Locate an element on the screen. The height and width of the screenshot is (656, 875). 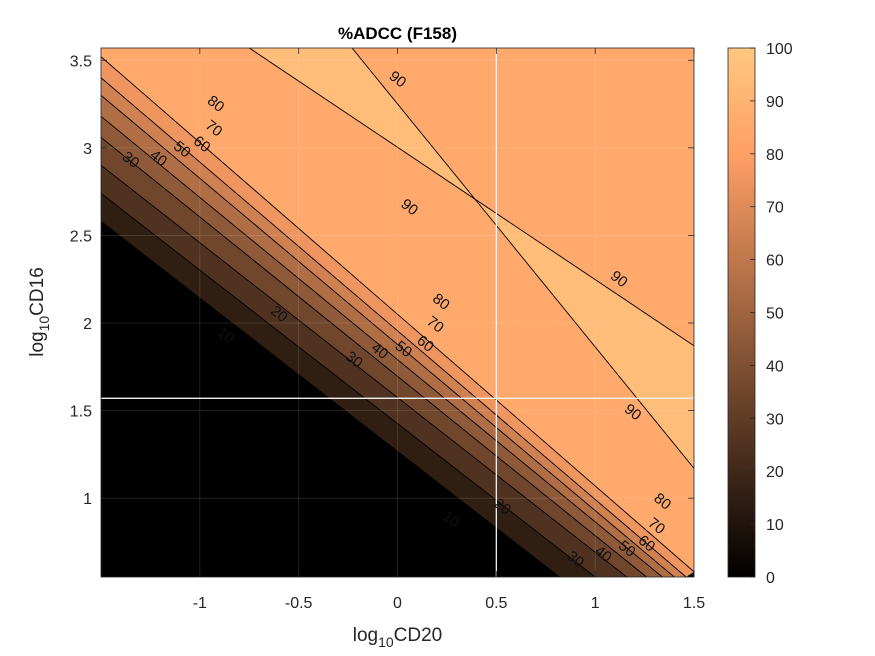
y-axis-label: log10CD16 is located at coordinates (39, 312).